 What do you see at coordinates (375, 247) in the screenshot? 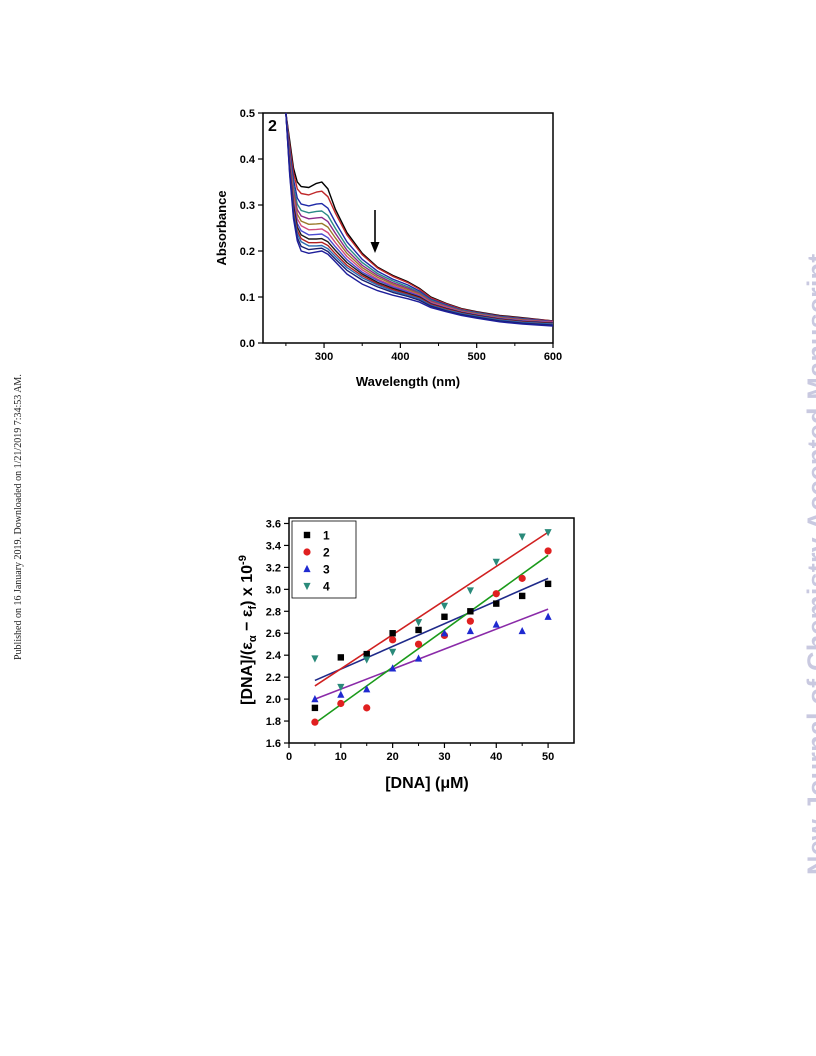
I see `arrow-head` at bounding box center [375, 247].